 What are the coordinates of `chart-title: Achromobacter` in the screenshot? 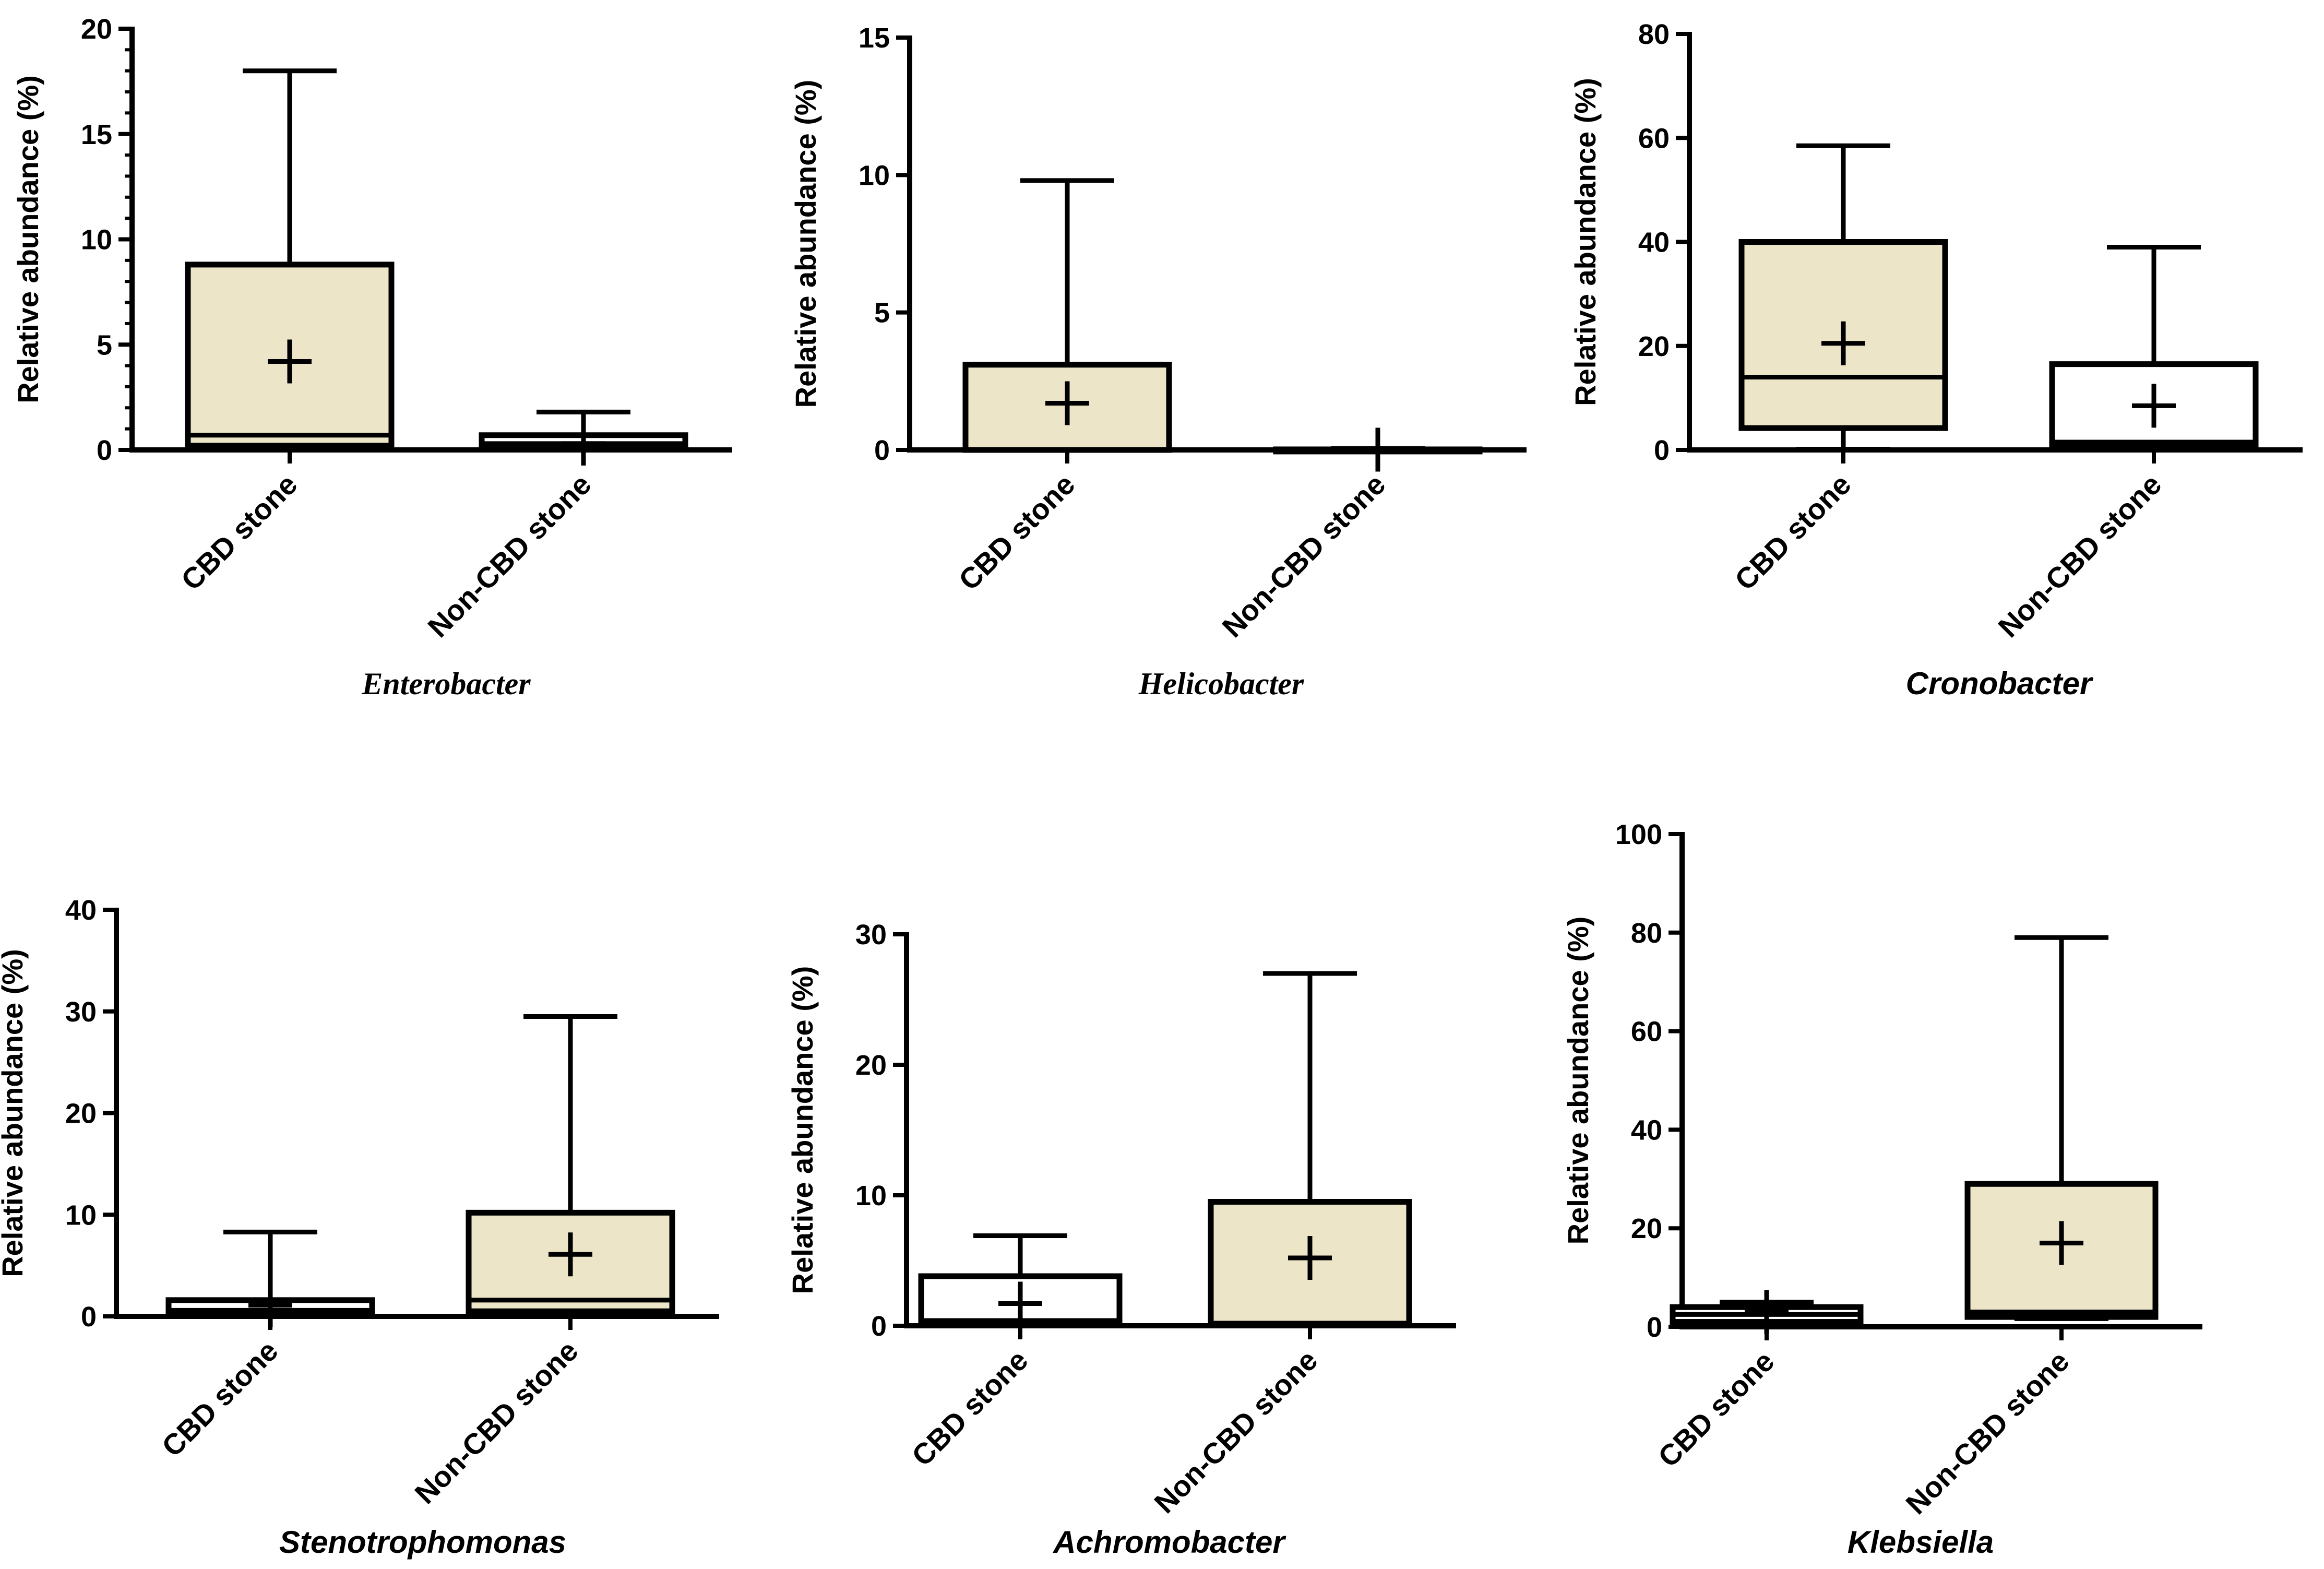 It's located at (1169, 1542).